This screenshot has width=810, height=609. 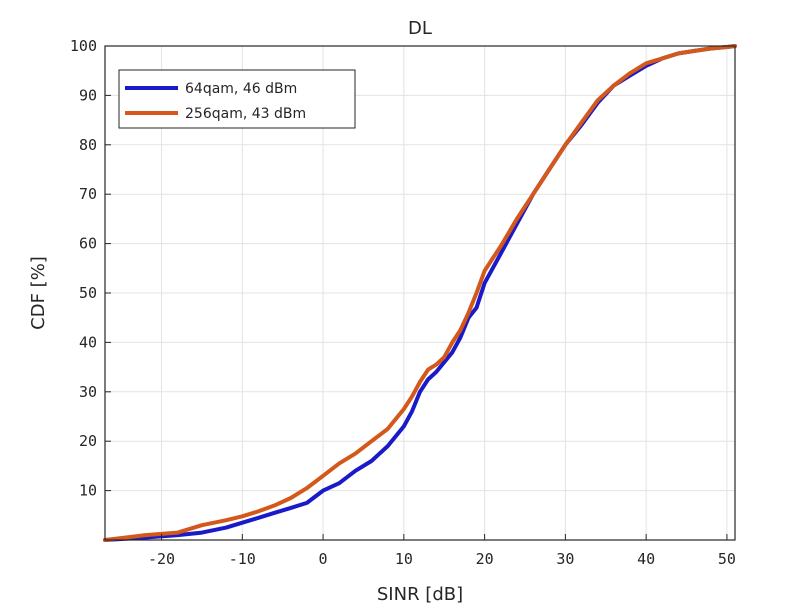 I want to click on x-tick-label: 0, so click(x=323, y=559).